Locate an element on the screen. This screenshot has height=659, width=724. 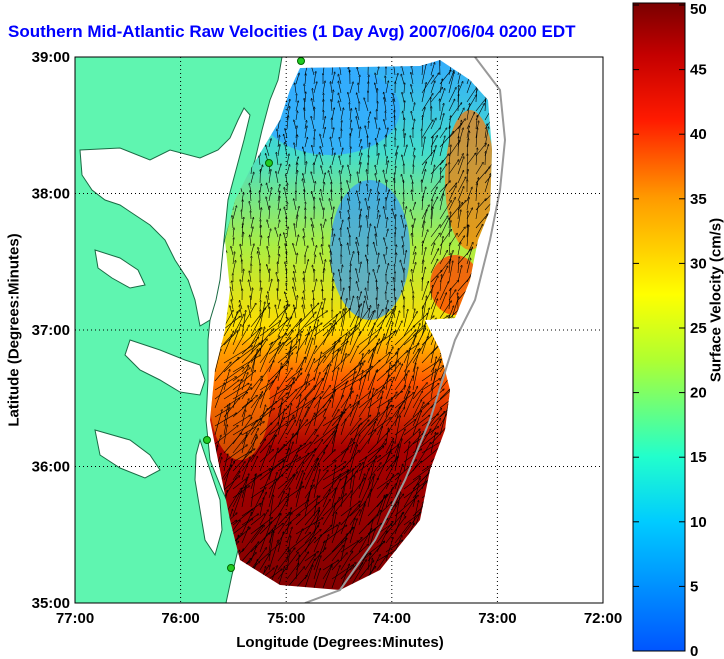
x-tick-label: 73:00 is located at coordinates (497, 618).